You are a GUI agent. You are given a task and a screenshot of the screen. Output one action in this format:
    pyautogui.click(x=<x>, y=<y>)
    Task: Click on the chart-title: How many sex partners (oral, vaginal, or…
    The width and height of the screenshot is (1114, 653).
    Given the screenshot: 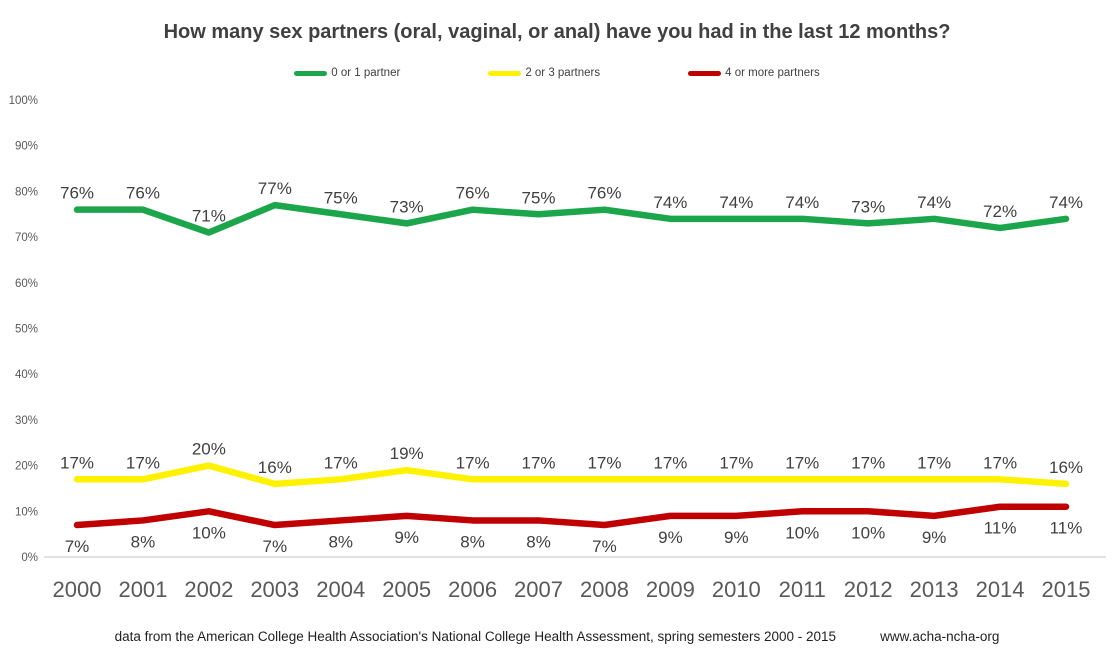 What is the action you would take?
    pyautogui.click(x=557, y=32)
    